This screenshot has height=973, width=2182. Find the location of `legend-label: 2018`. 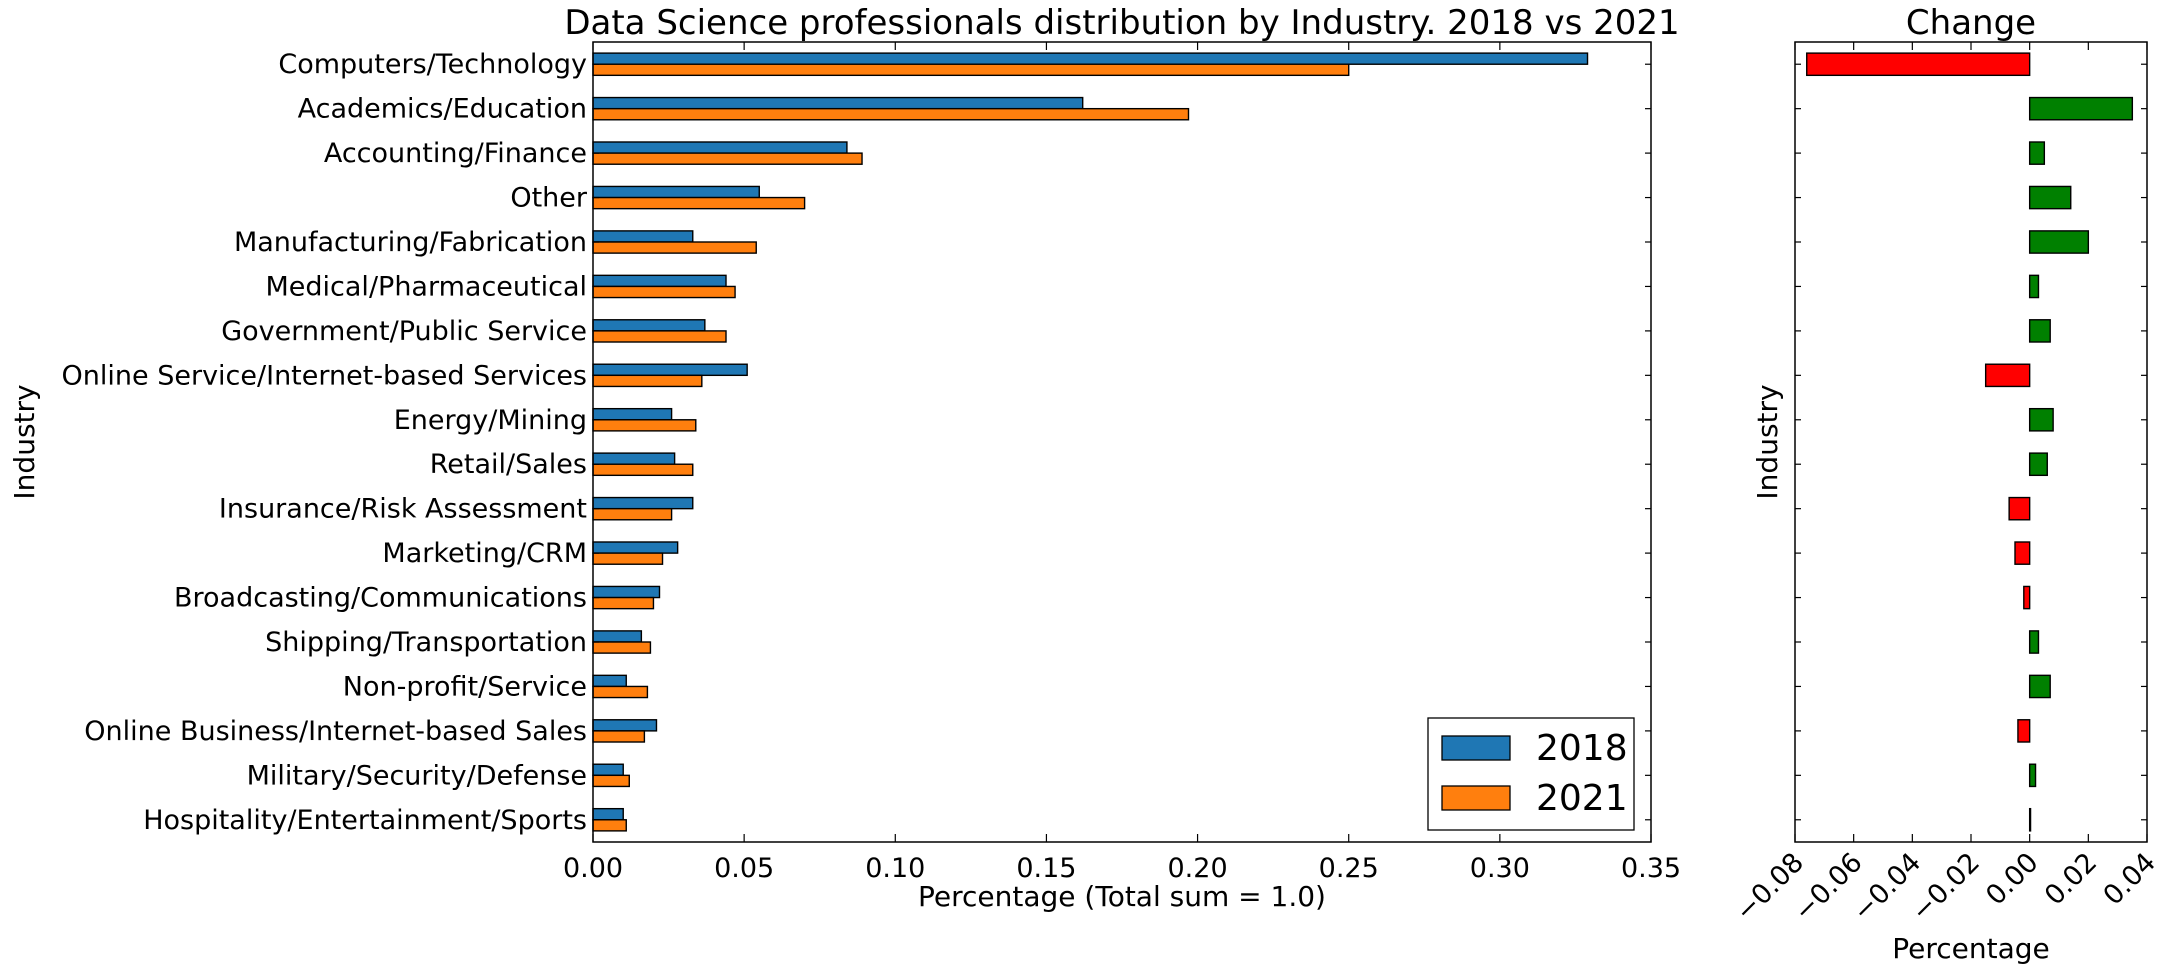

legend-label: 2018 is located at coordinates (1582, 748).